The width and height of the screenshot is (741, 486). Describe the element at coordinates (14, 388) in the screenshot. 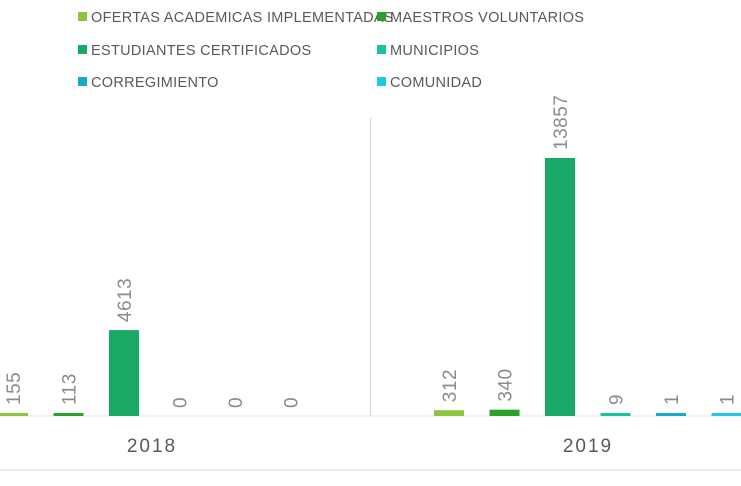

I see `value-label-ofertas-academicas-implementadas-2018: 155` at that location.